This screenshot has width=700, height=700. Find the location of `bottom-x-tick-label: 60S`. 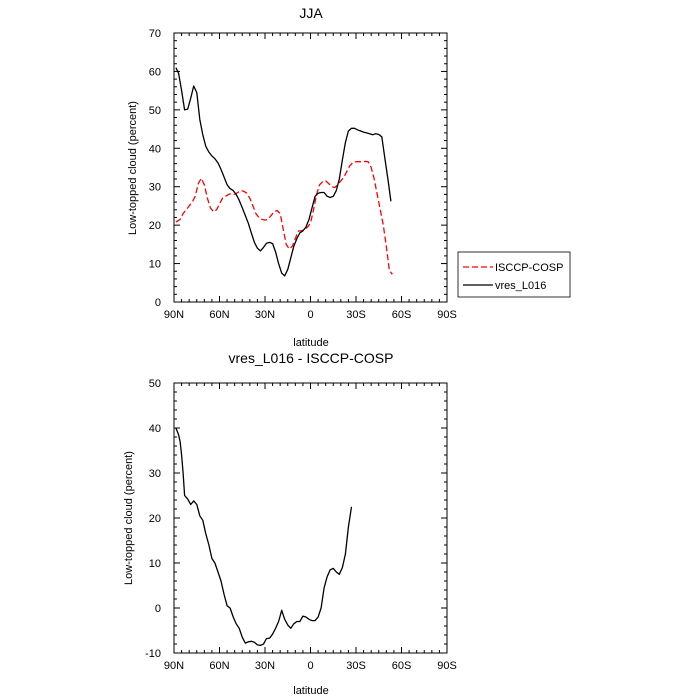

bottom-x-tick-label: 60S is located at coordinates (402, 666).